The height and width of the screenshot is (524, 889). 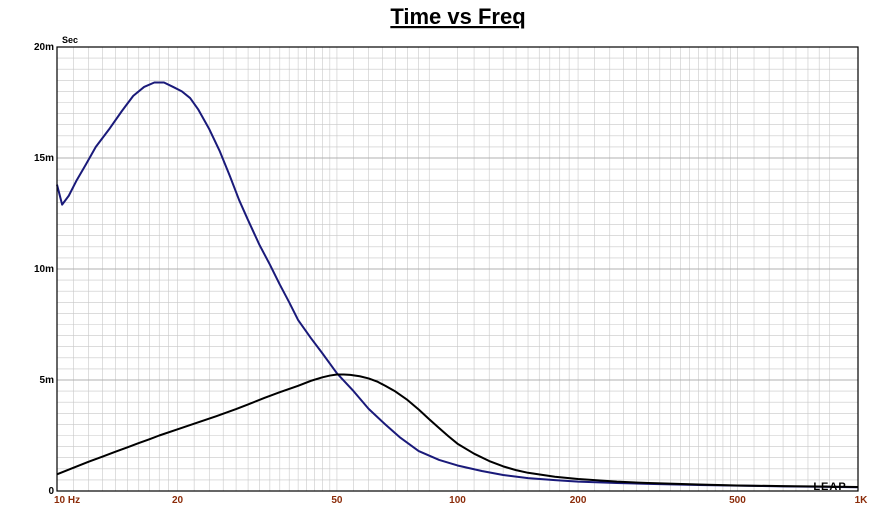 What do you see at coordinates (67, 500) in the screenshot?
I see `x-tick-label: 10 Hz` at bounding box center [67, 500].